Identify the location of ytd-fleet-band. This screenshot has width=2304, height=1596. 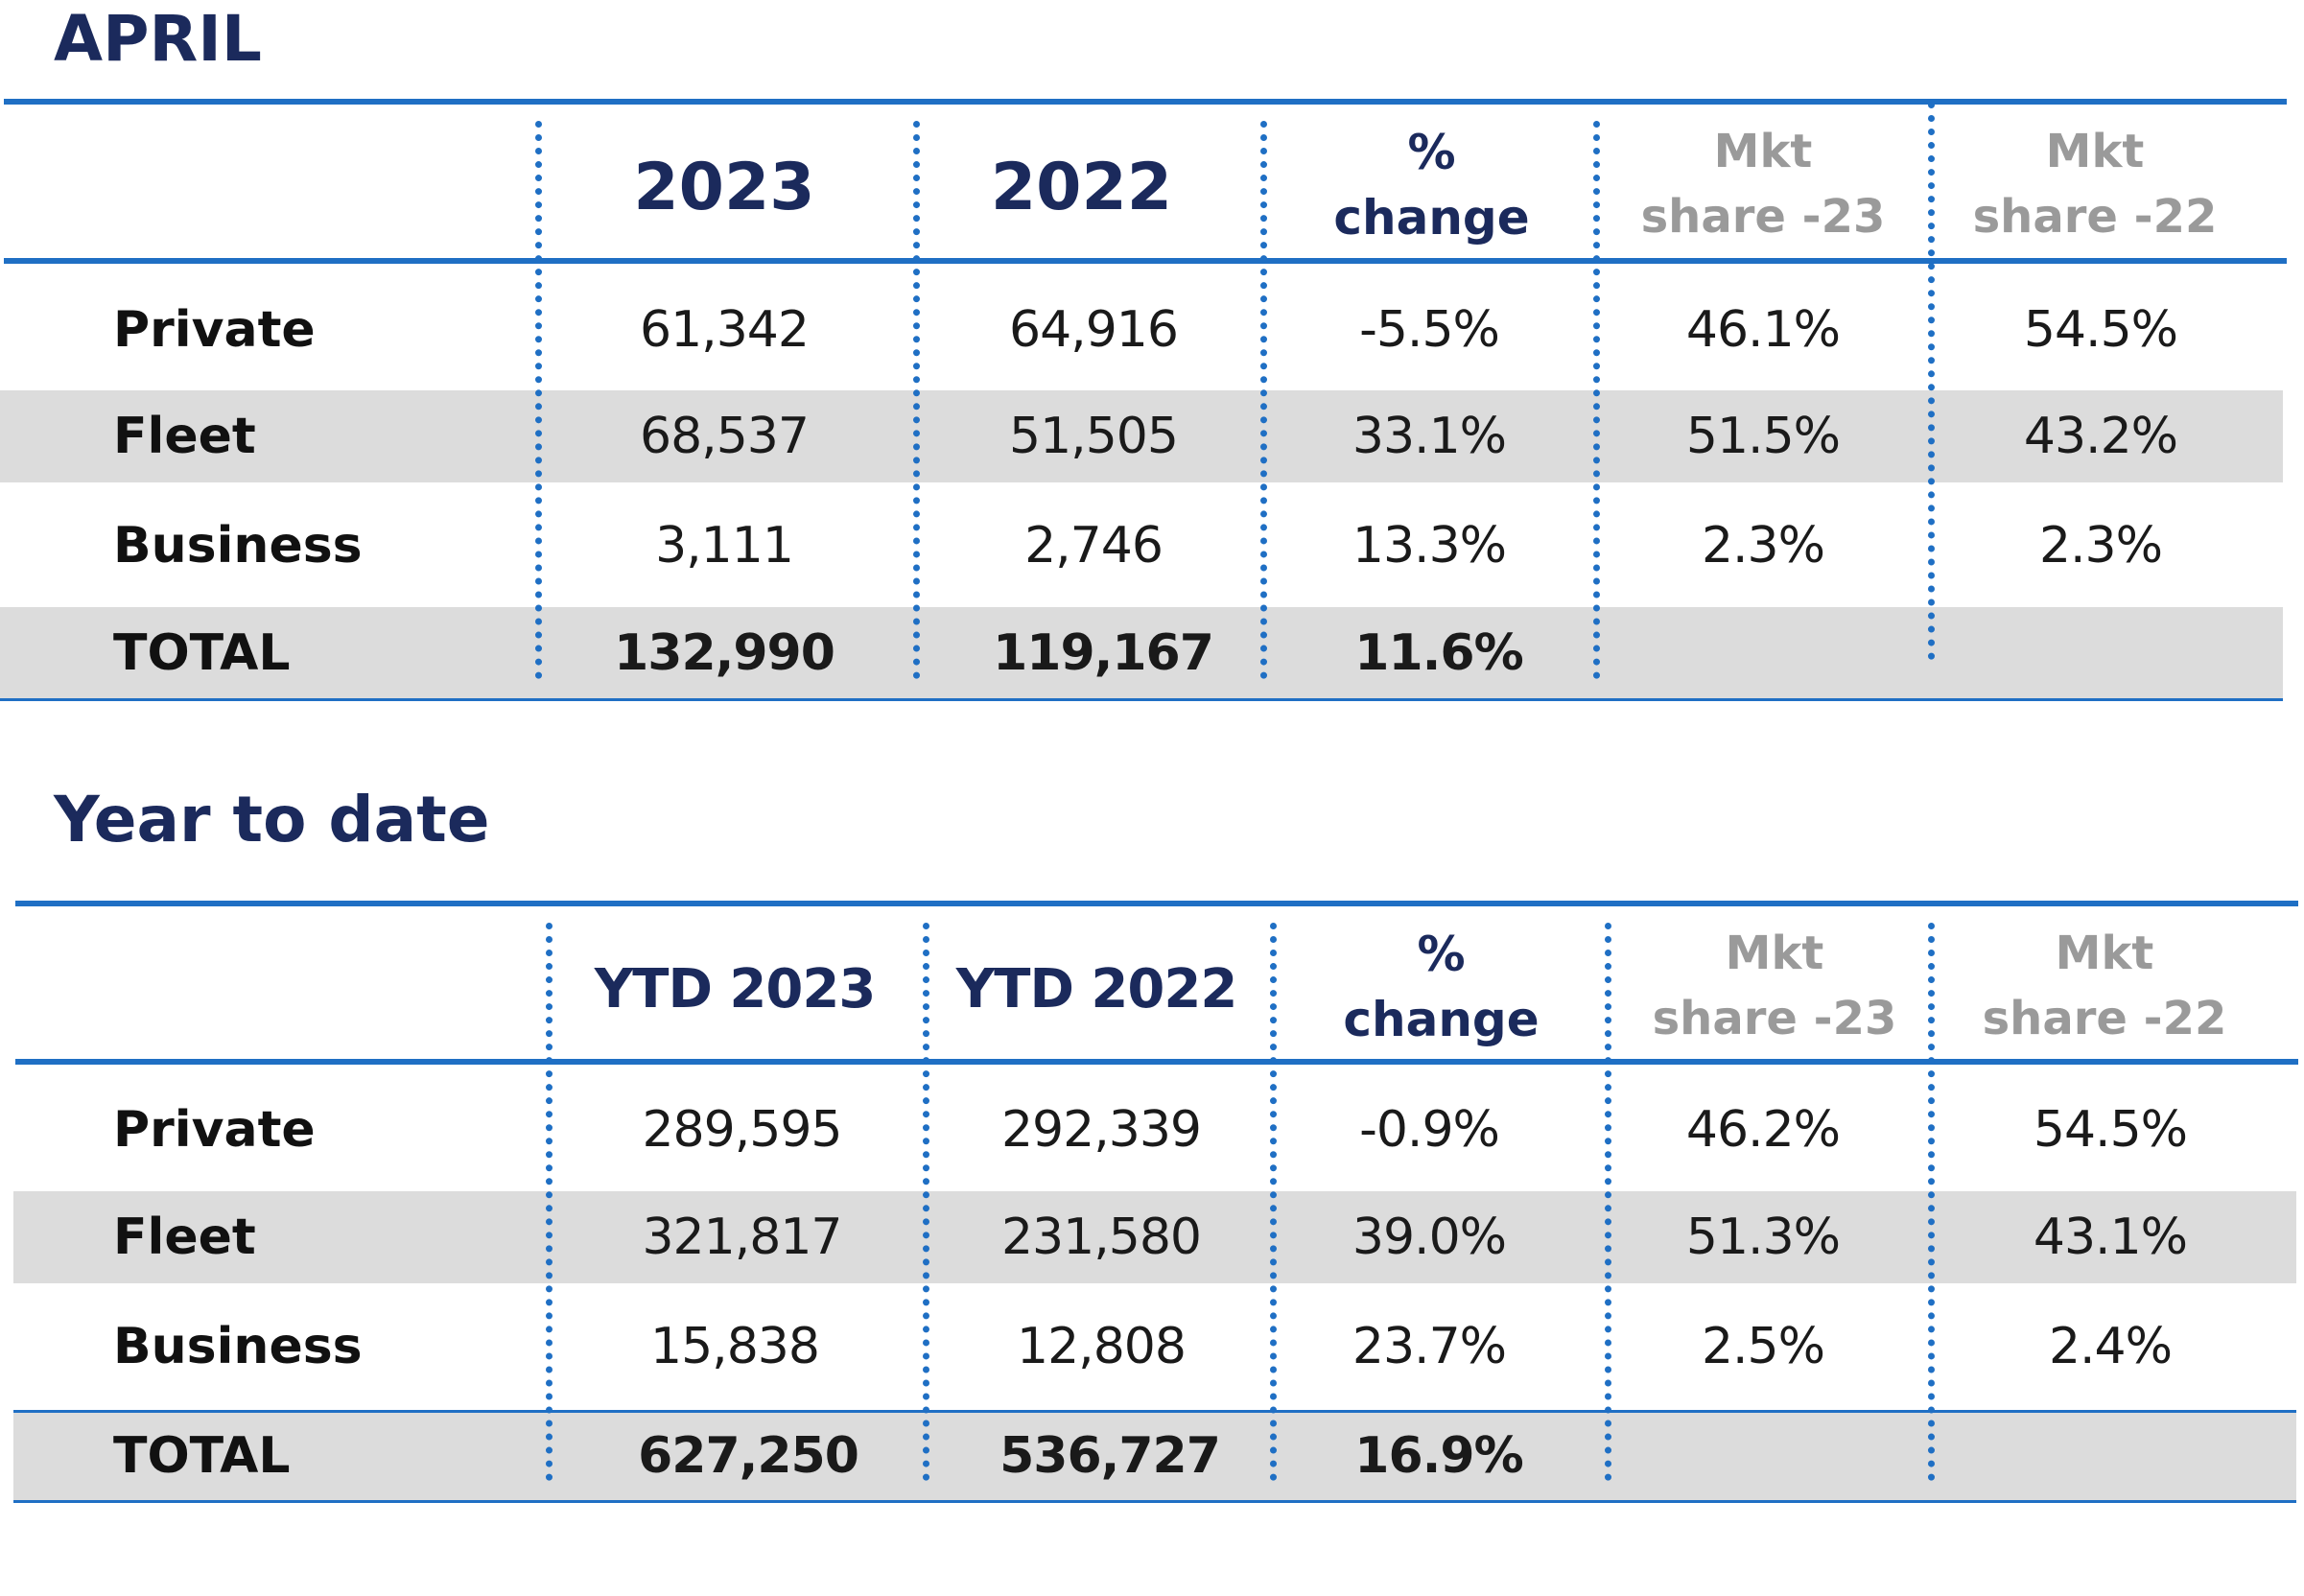
(1155, 1237).